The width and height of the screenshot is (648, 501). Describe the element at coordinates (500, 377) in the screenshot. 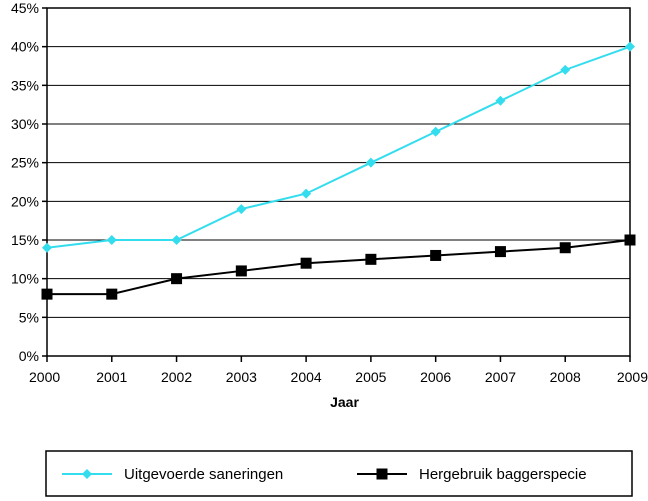

I see `x-tick-label: 2007` at that location.